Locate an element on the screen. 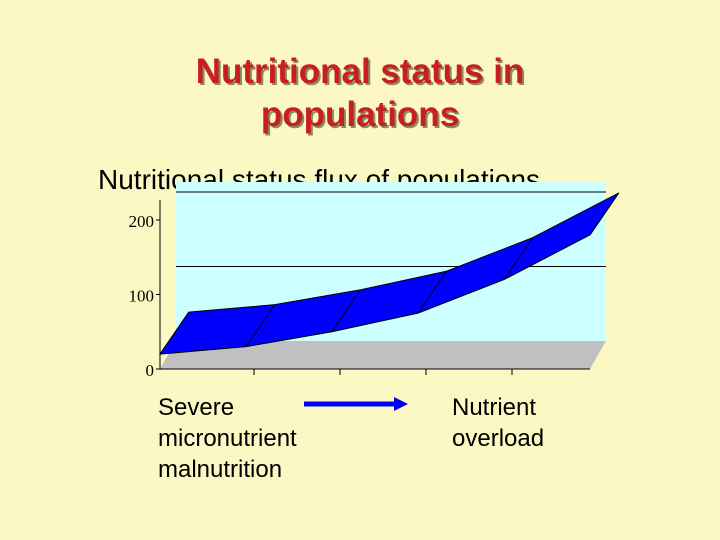 Image resolution: width=720 pixels, height=540 pixels. caption-left: Severe micronutrient malnutrition is located at coordinates (227, 438).